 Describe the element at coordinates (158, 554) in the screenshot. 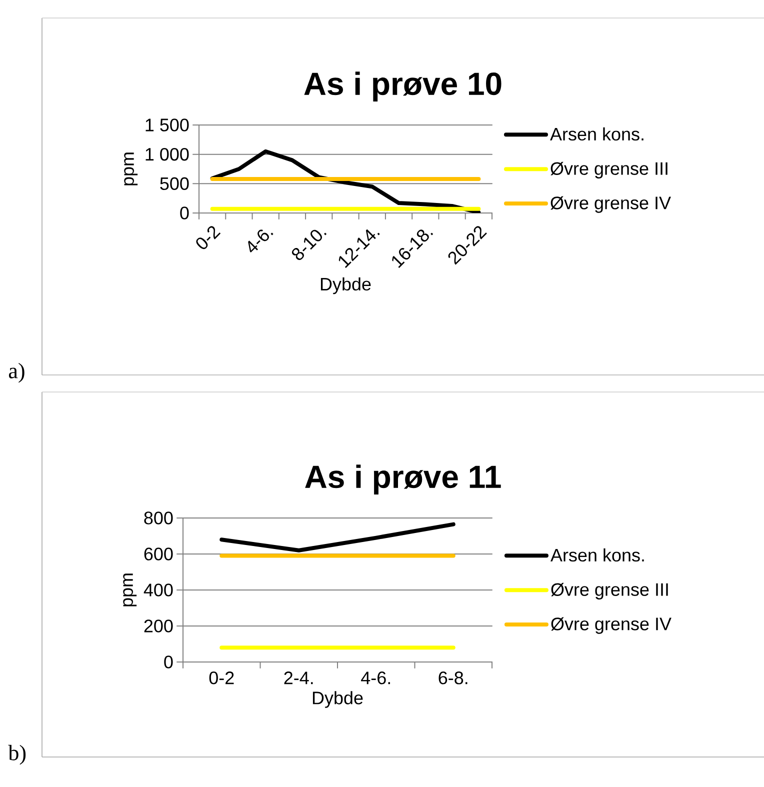

I see `y-tick-label: 600` at that location.